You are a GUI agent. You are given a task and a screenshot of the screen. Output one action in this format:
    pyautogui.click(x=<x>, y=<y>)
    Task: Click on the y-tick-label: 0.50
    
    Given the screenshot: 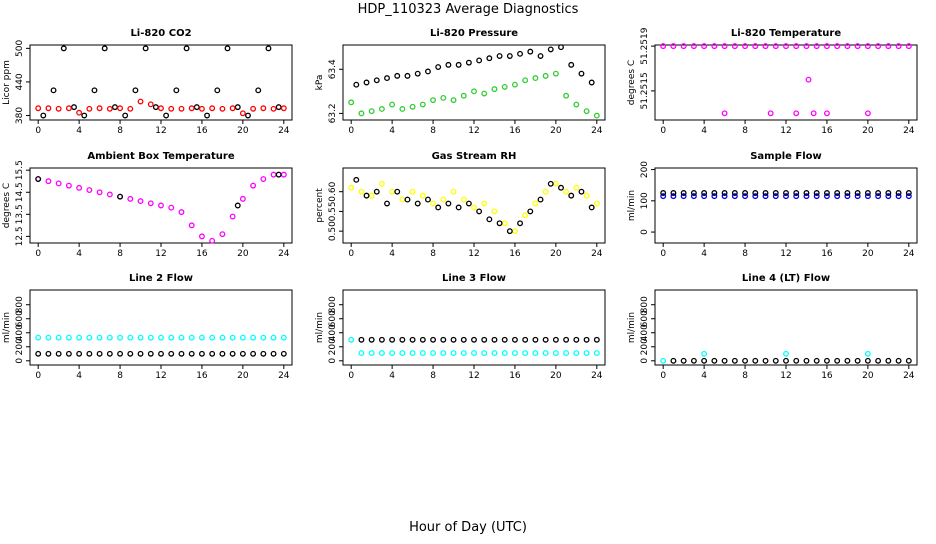 What is the action you would take?
    pyautogui.click(x=333, y=231)
    